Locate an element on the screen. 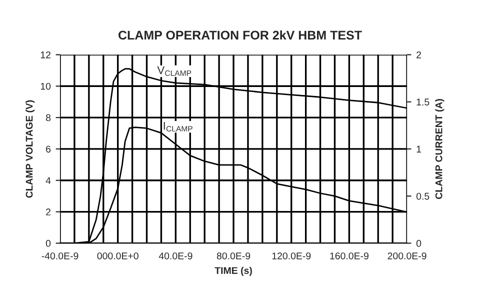 This screenshot has width=480, height=304. y-tick-label: 4 is located at coordinates (48, 180).